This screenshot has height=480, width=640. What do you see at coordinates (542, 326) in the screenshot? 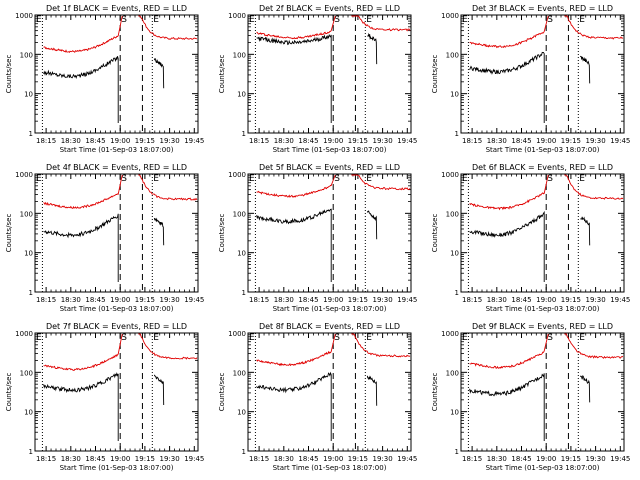
I see `chart-title: Det 9f BLACK = Events, RED = LLD` at bounding box center [542, 326].